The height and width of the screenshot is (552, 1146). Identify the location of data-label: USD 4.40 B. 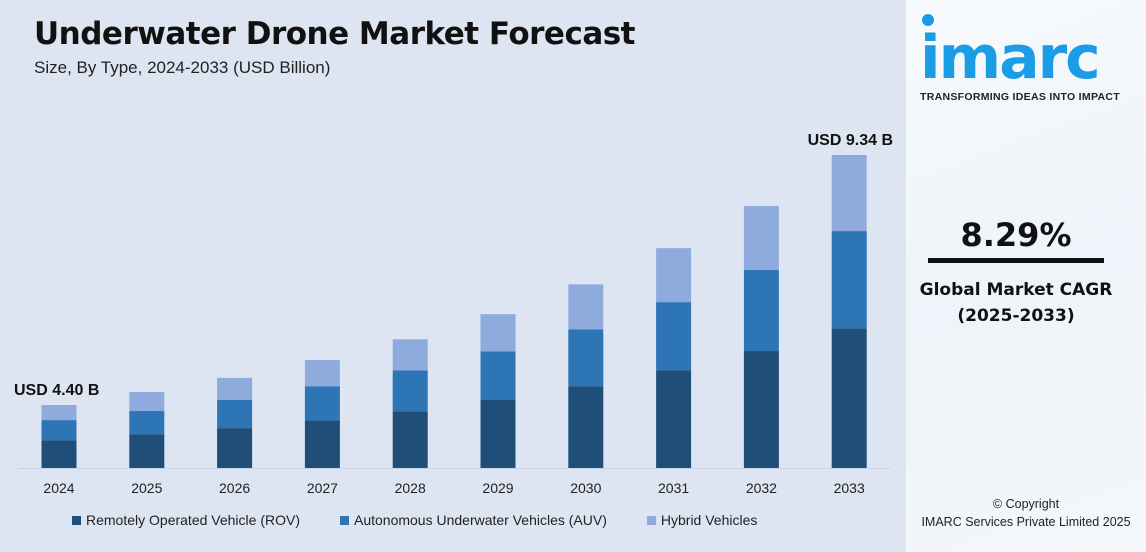
(56, 390).